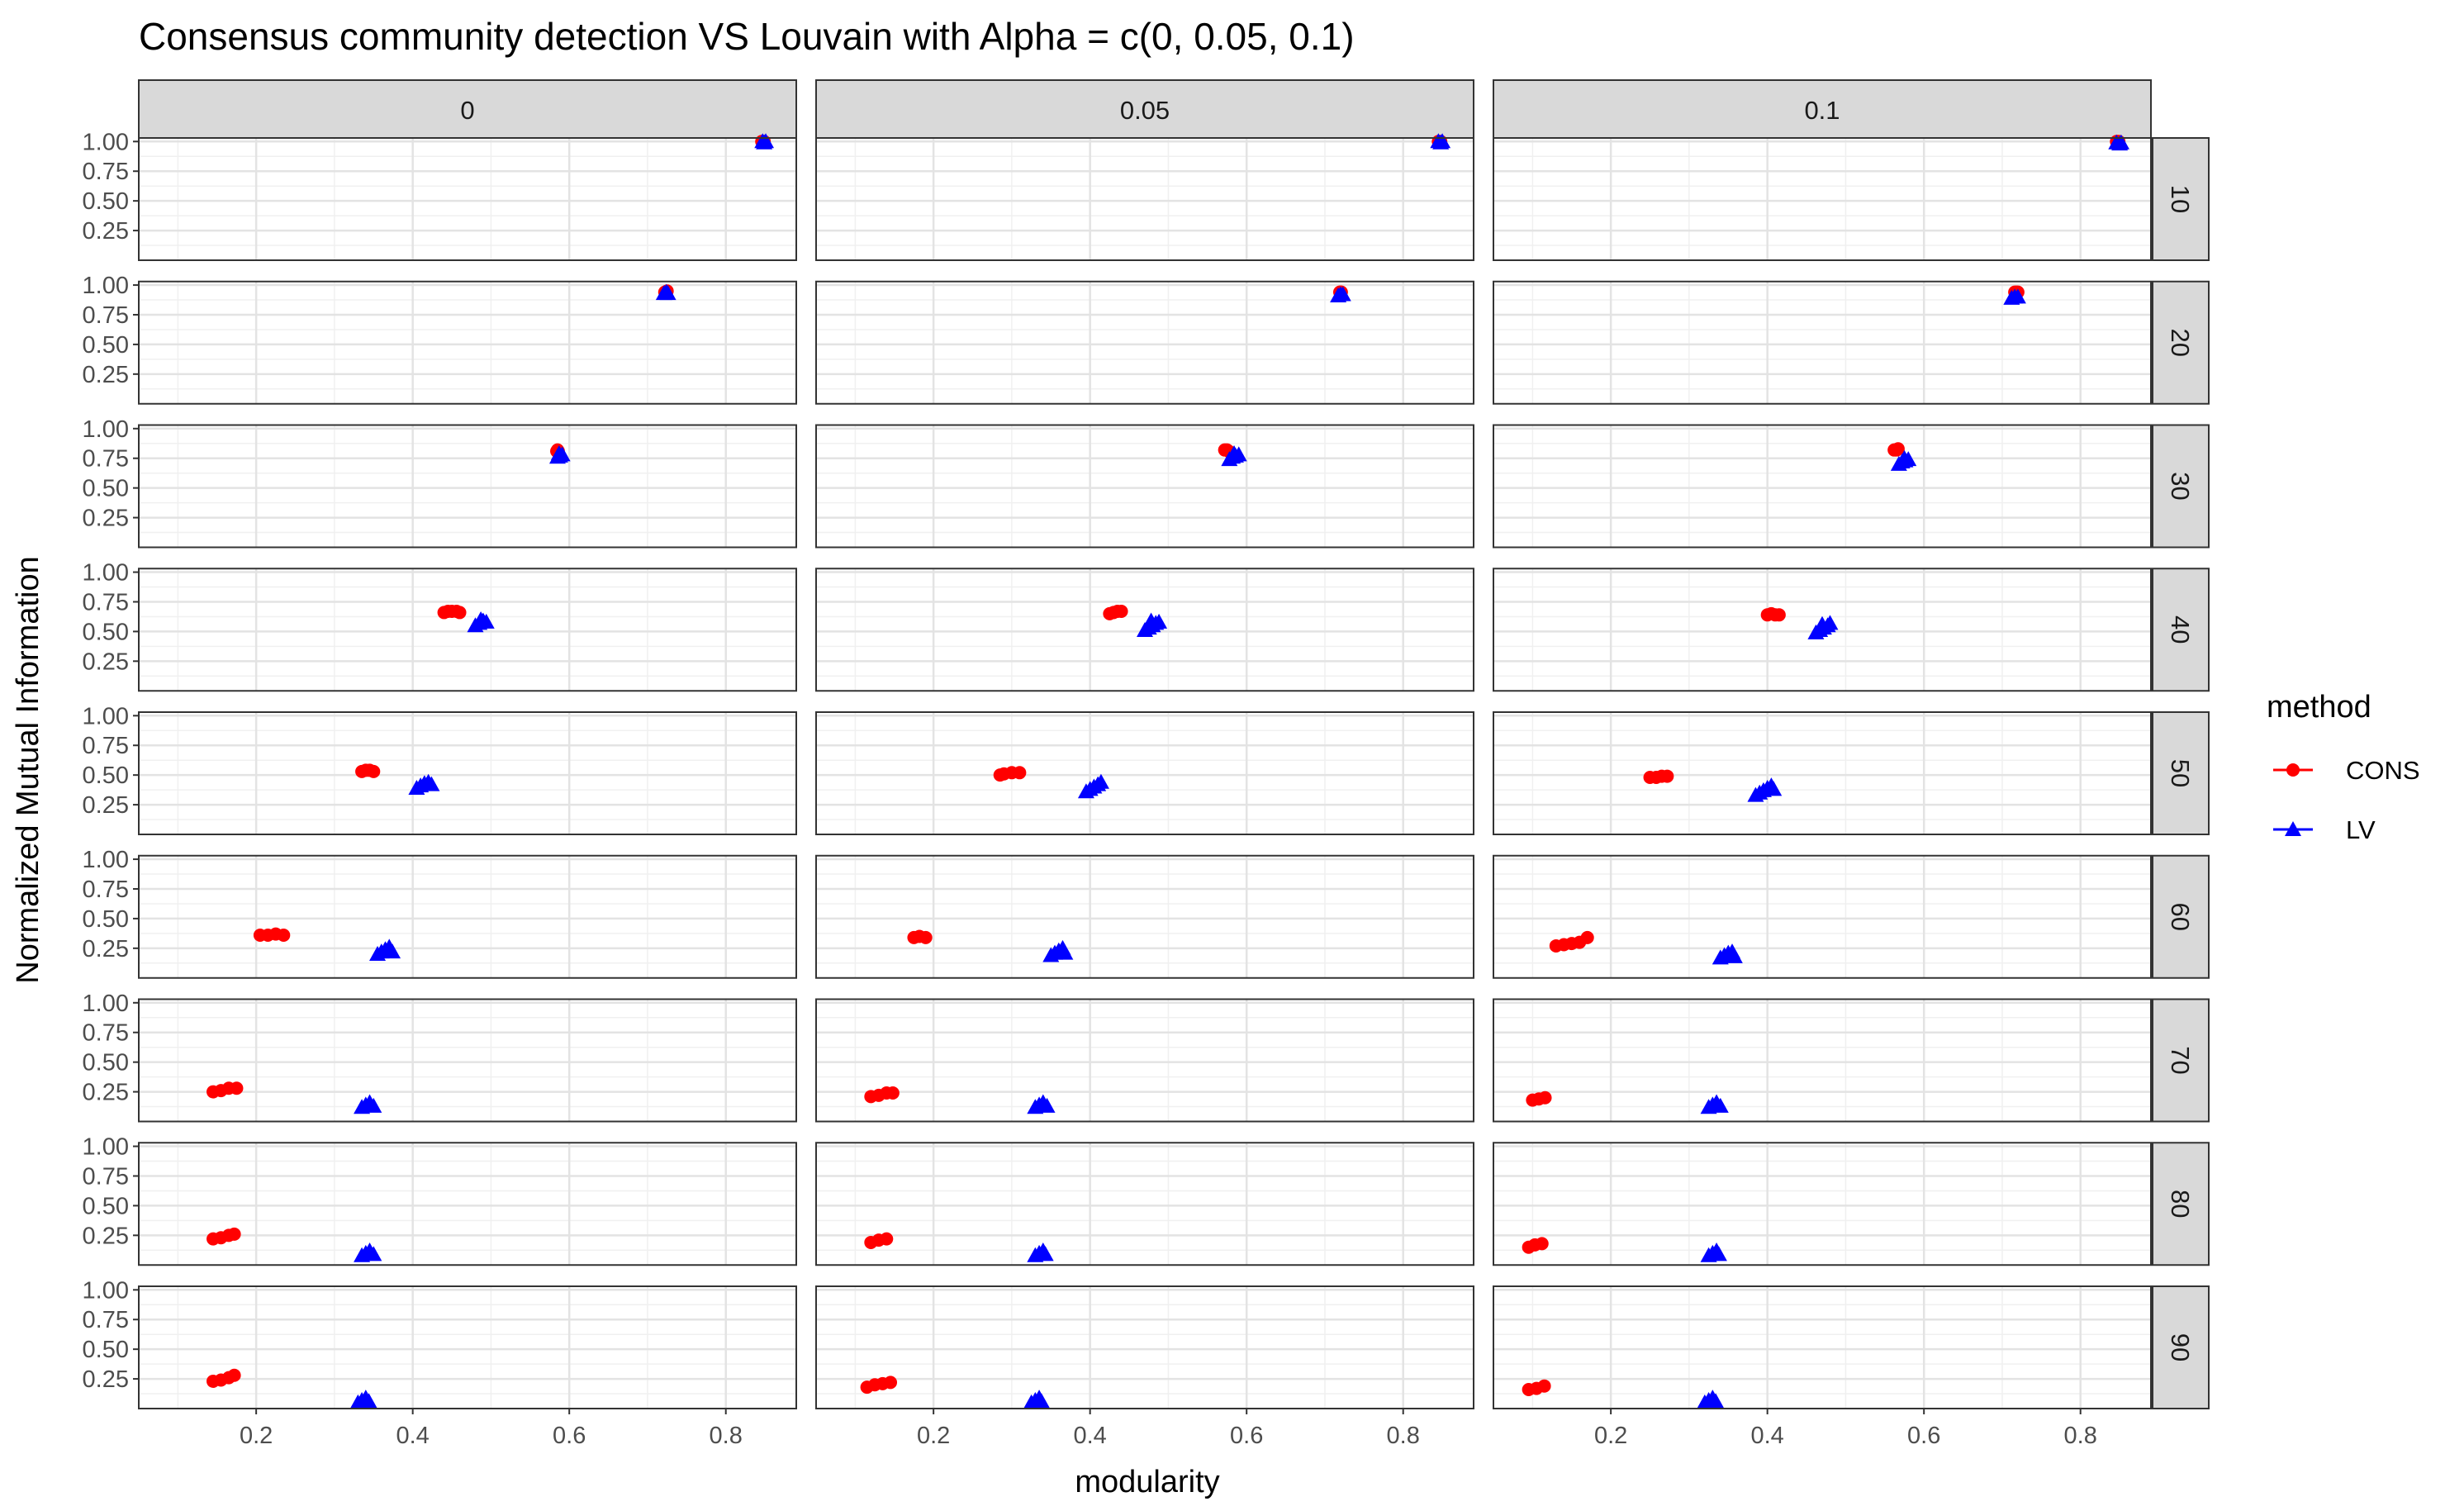 Image resolution: width=2464 pixels, height=1511 pixels. Describe the element at coordinates (467, 110) in the screenshot. I see `col-strip-label: 0` at that location.